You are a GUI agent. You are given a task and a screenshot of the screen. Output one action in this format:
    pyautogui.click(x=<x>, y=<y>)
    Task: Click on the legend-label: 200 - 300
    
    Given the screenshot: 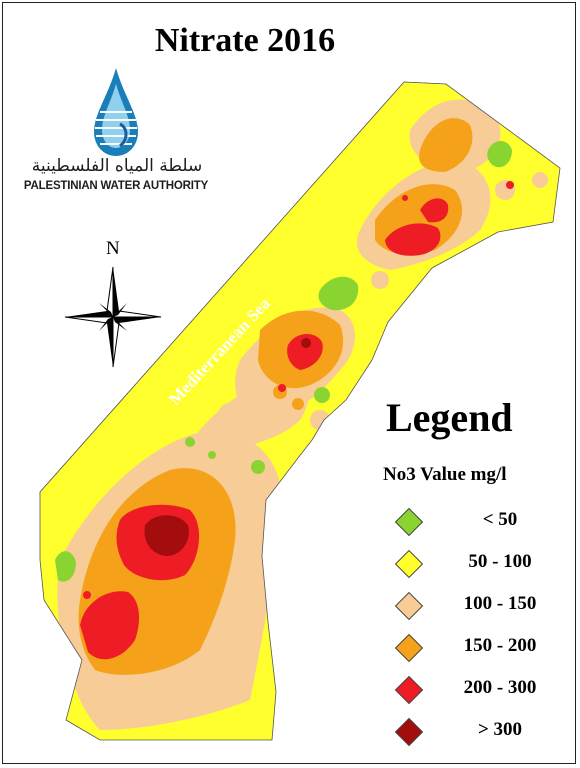 What is the action you would take?
    pyautogui.click(x=500, y=687)
    